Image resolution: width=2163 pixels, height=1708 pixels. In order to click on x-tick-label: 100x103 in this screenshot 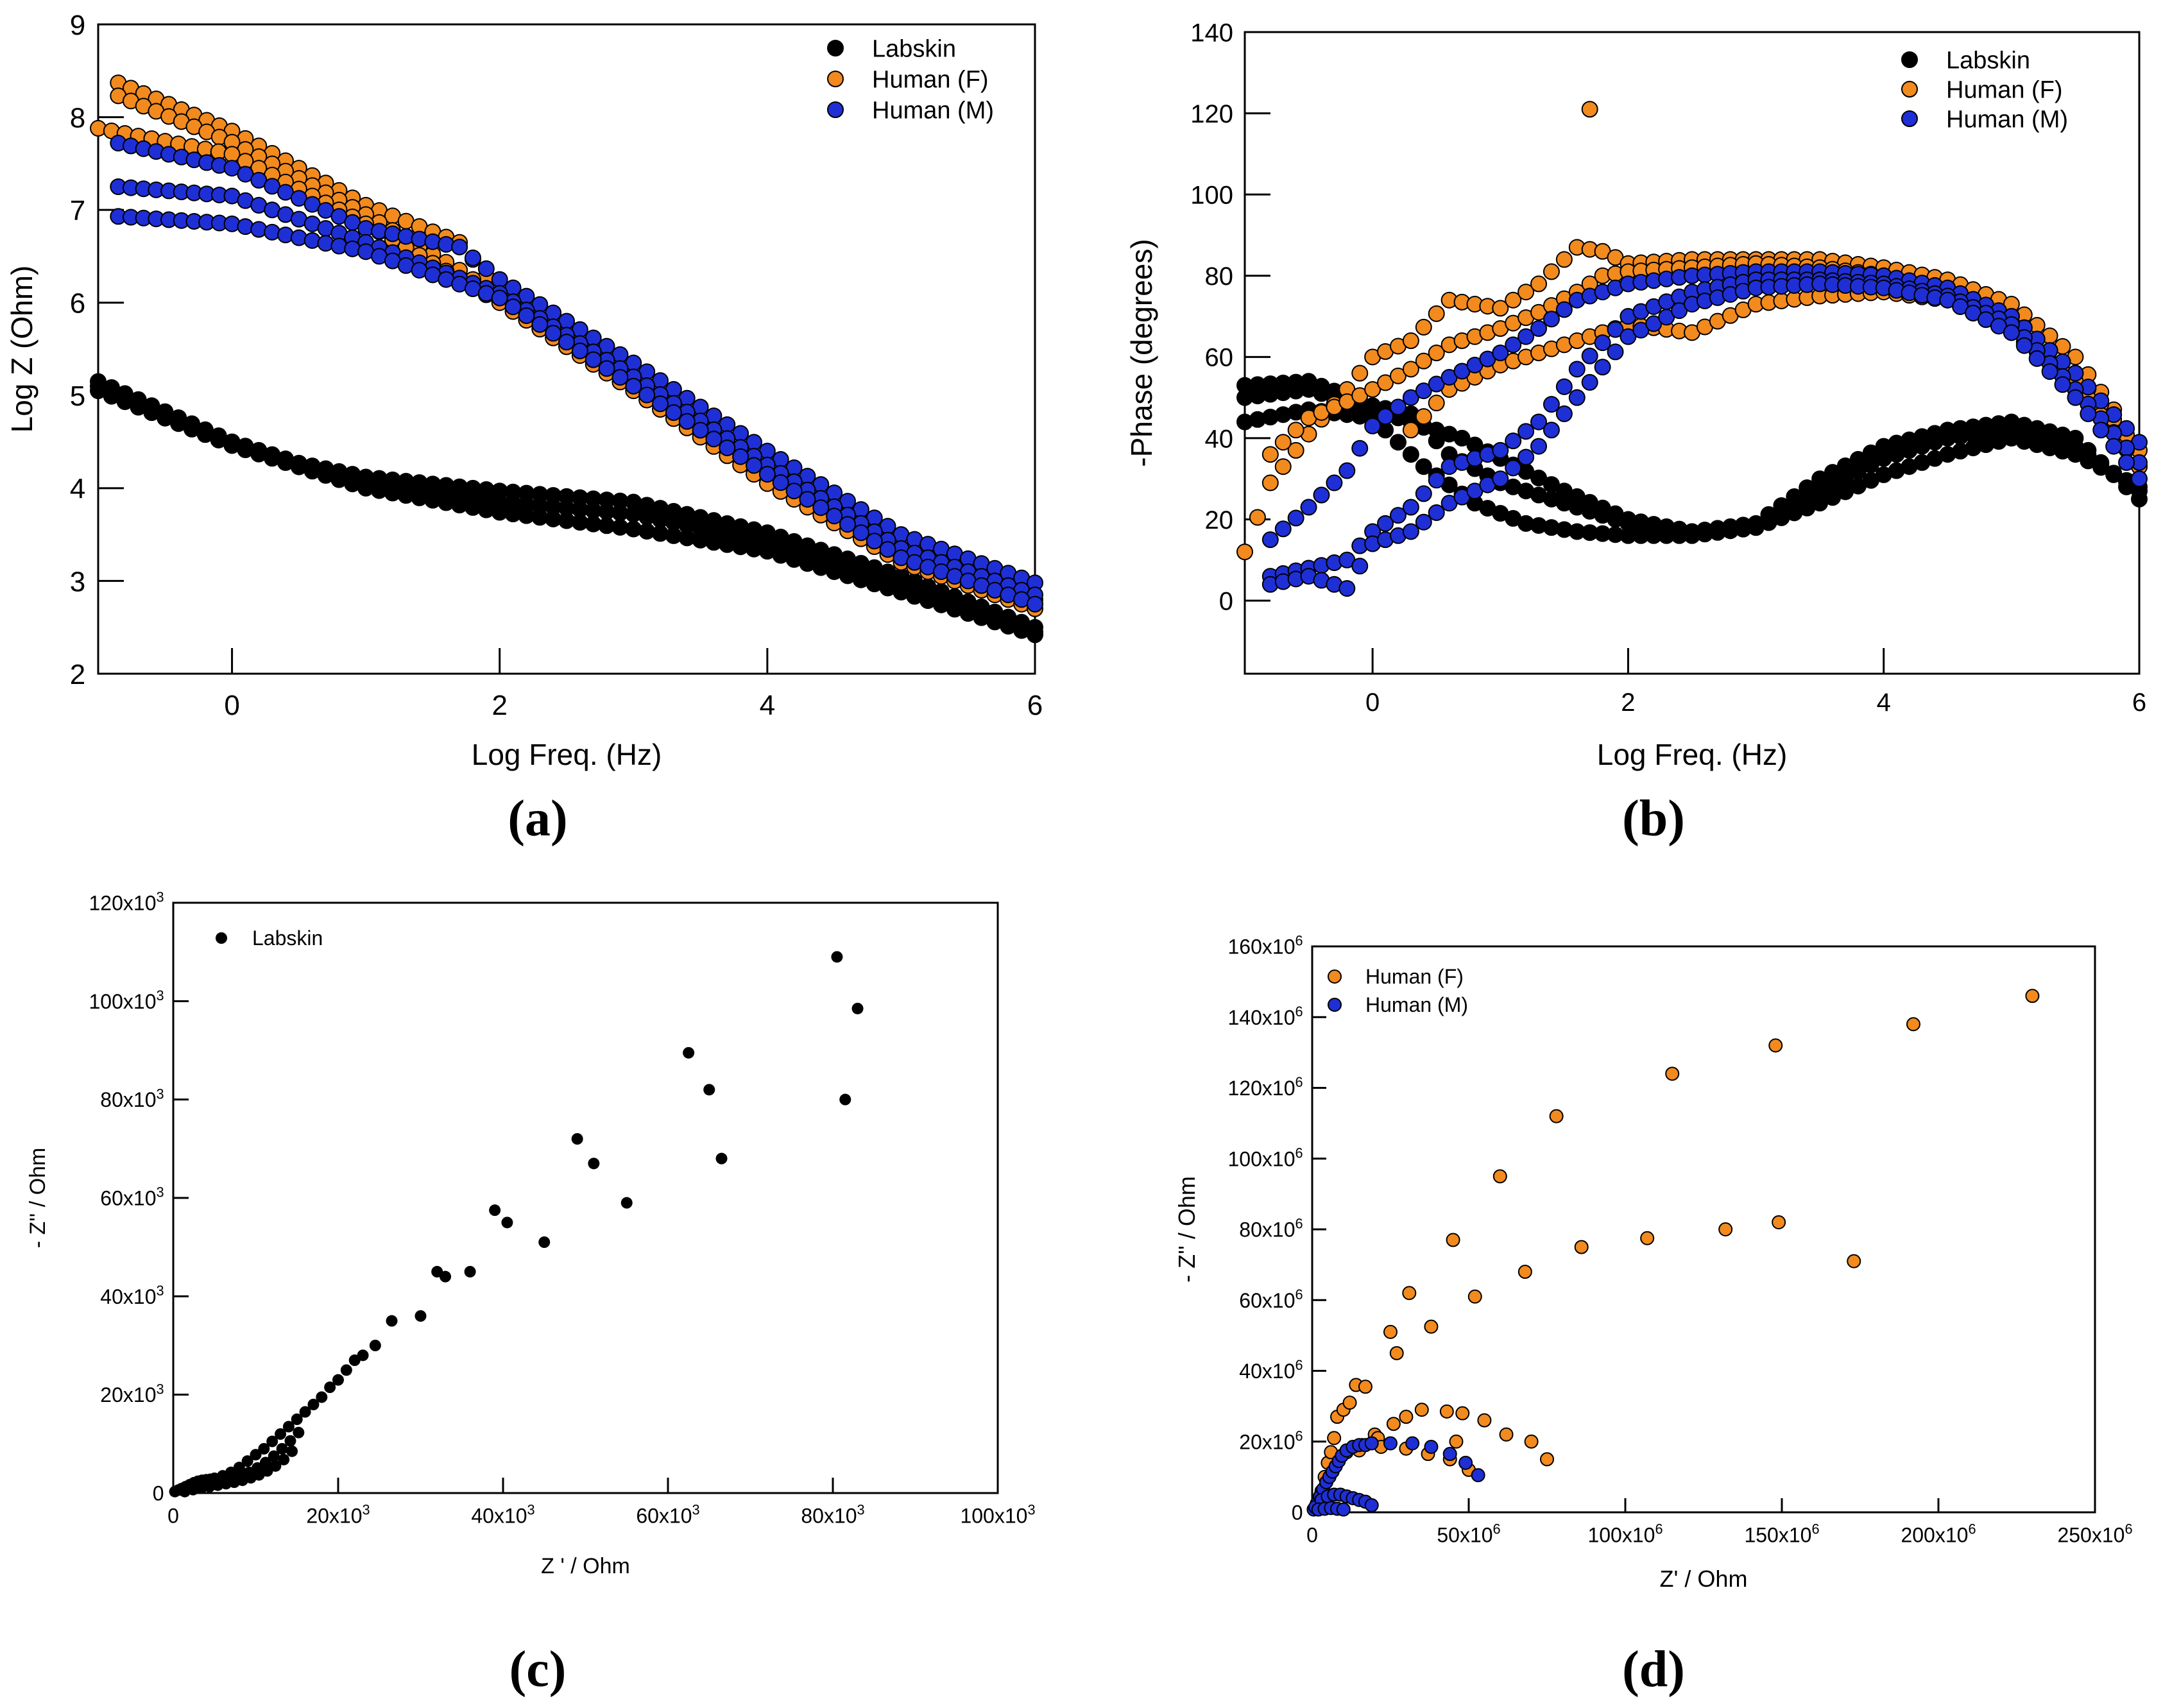, I will do `click(998, 1515)`.